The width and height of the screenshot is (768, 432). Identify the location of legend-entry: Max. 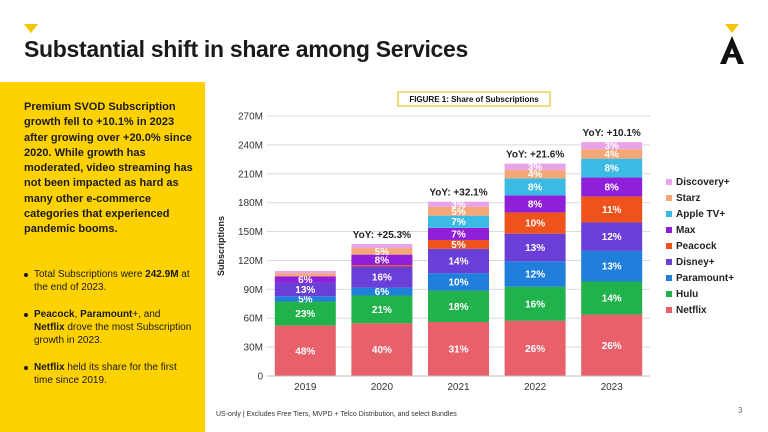
(686, 230).